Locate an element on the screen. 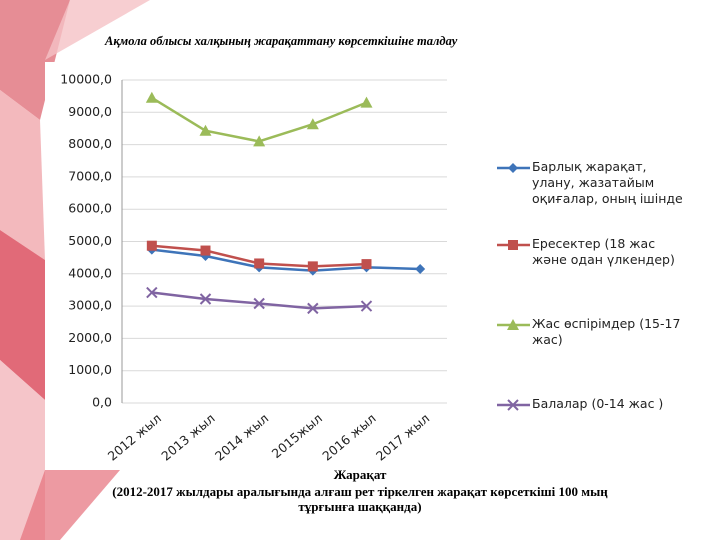 Image resolution: width=720 pixels, height=540 pixels. y-tick-label: 7000,0 is located at coordinates (90, 175).